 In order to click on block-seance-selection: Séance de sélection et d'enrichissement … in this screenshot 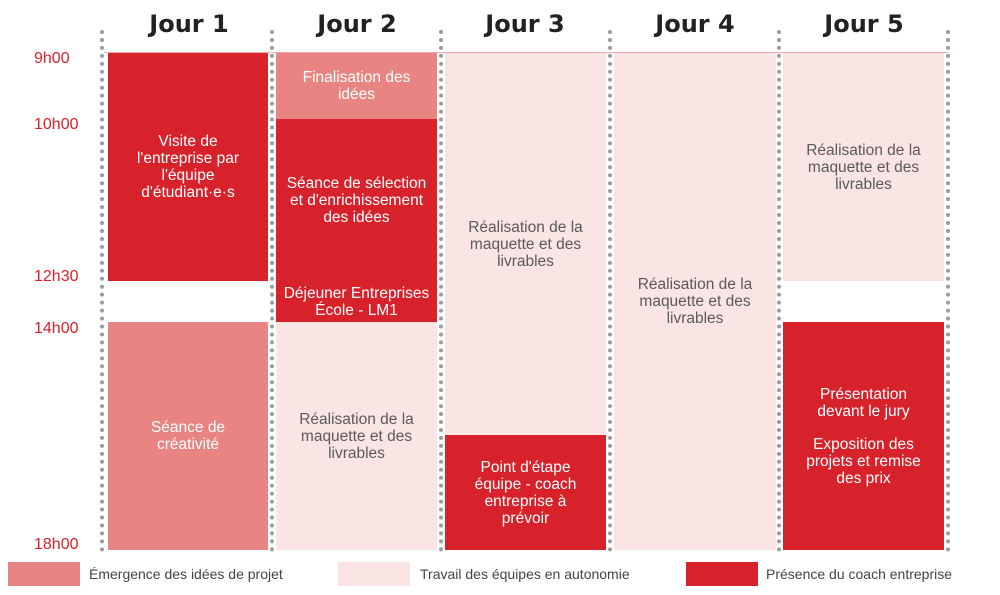, I will do `click(356, 200)`.